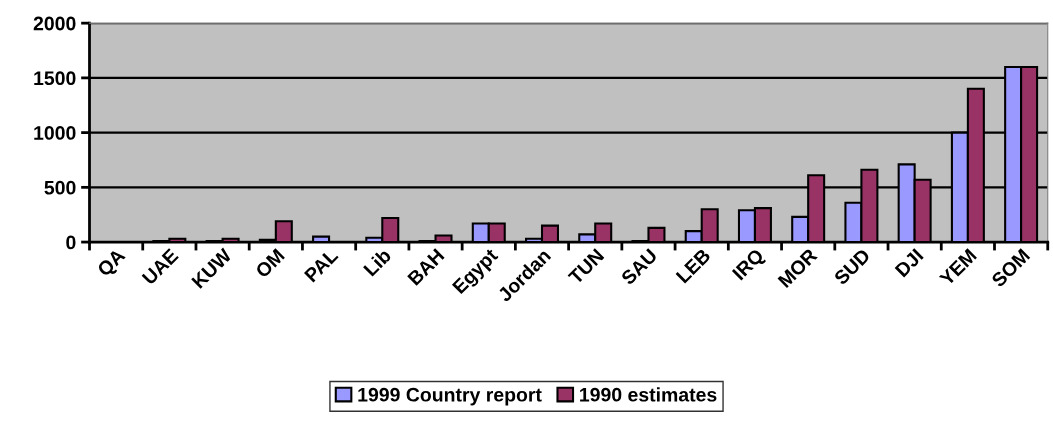 Image resolution: width=1053 pixels, height=421 pixels. What do you see at coordinates (648, 394) in the screenshot?
I see `legend-label: 1990 estimates` at bounding box center [648, 394].